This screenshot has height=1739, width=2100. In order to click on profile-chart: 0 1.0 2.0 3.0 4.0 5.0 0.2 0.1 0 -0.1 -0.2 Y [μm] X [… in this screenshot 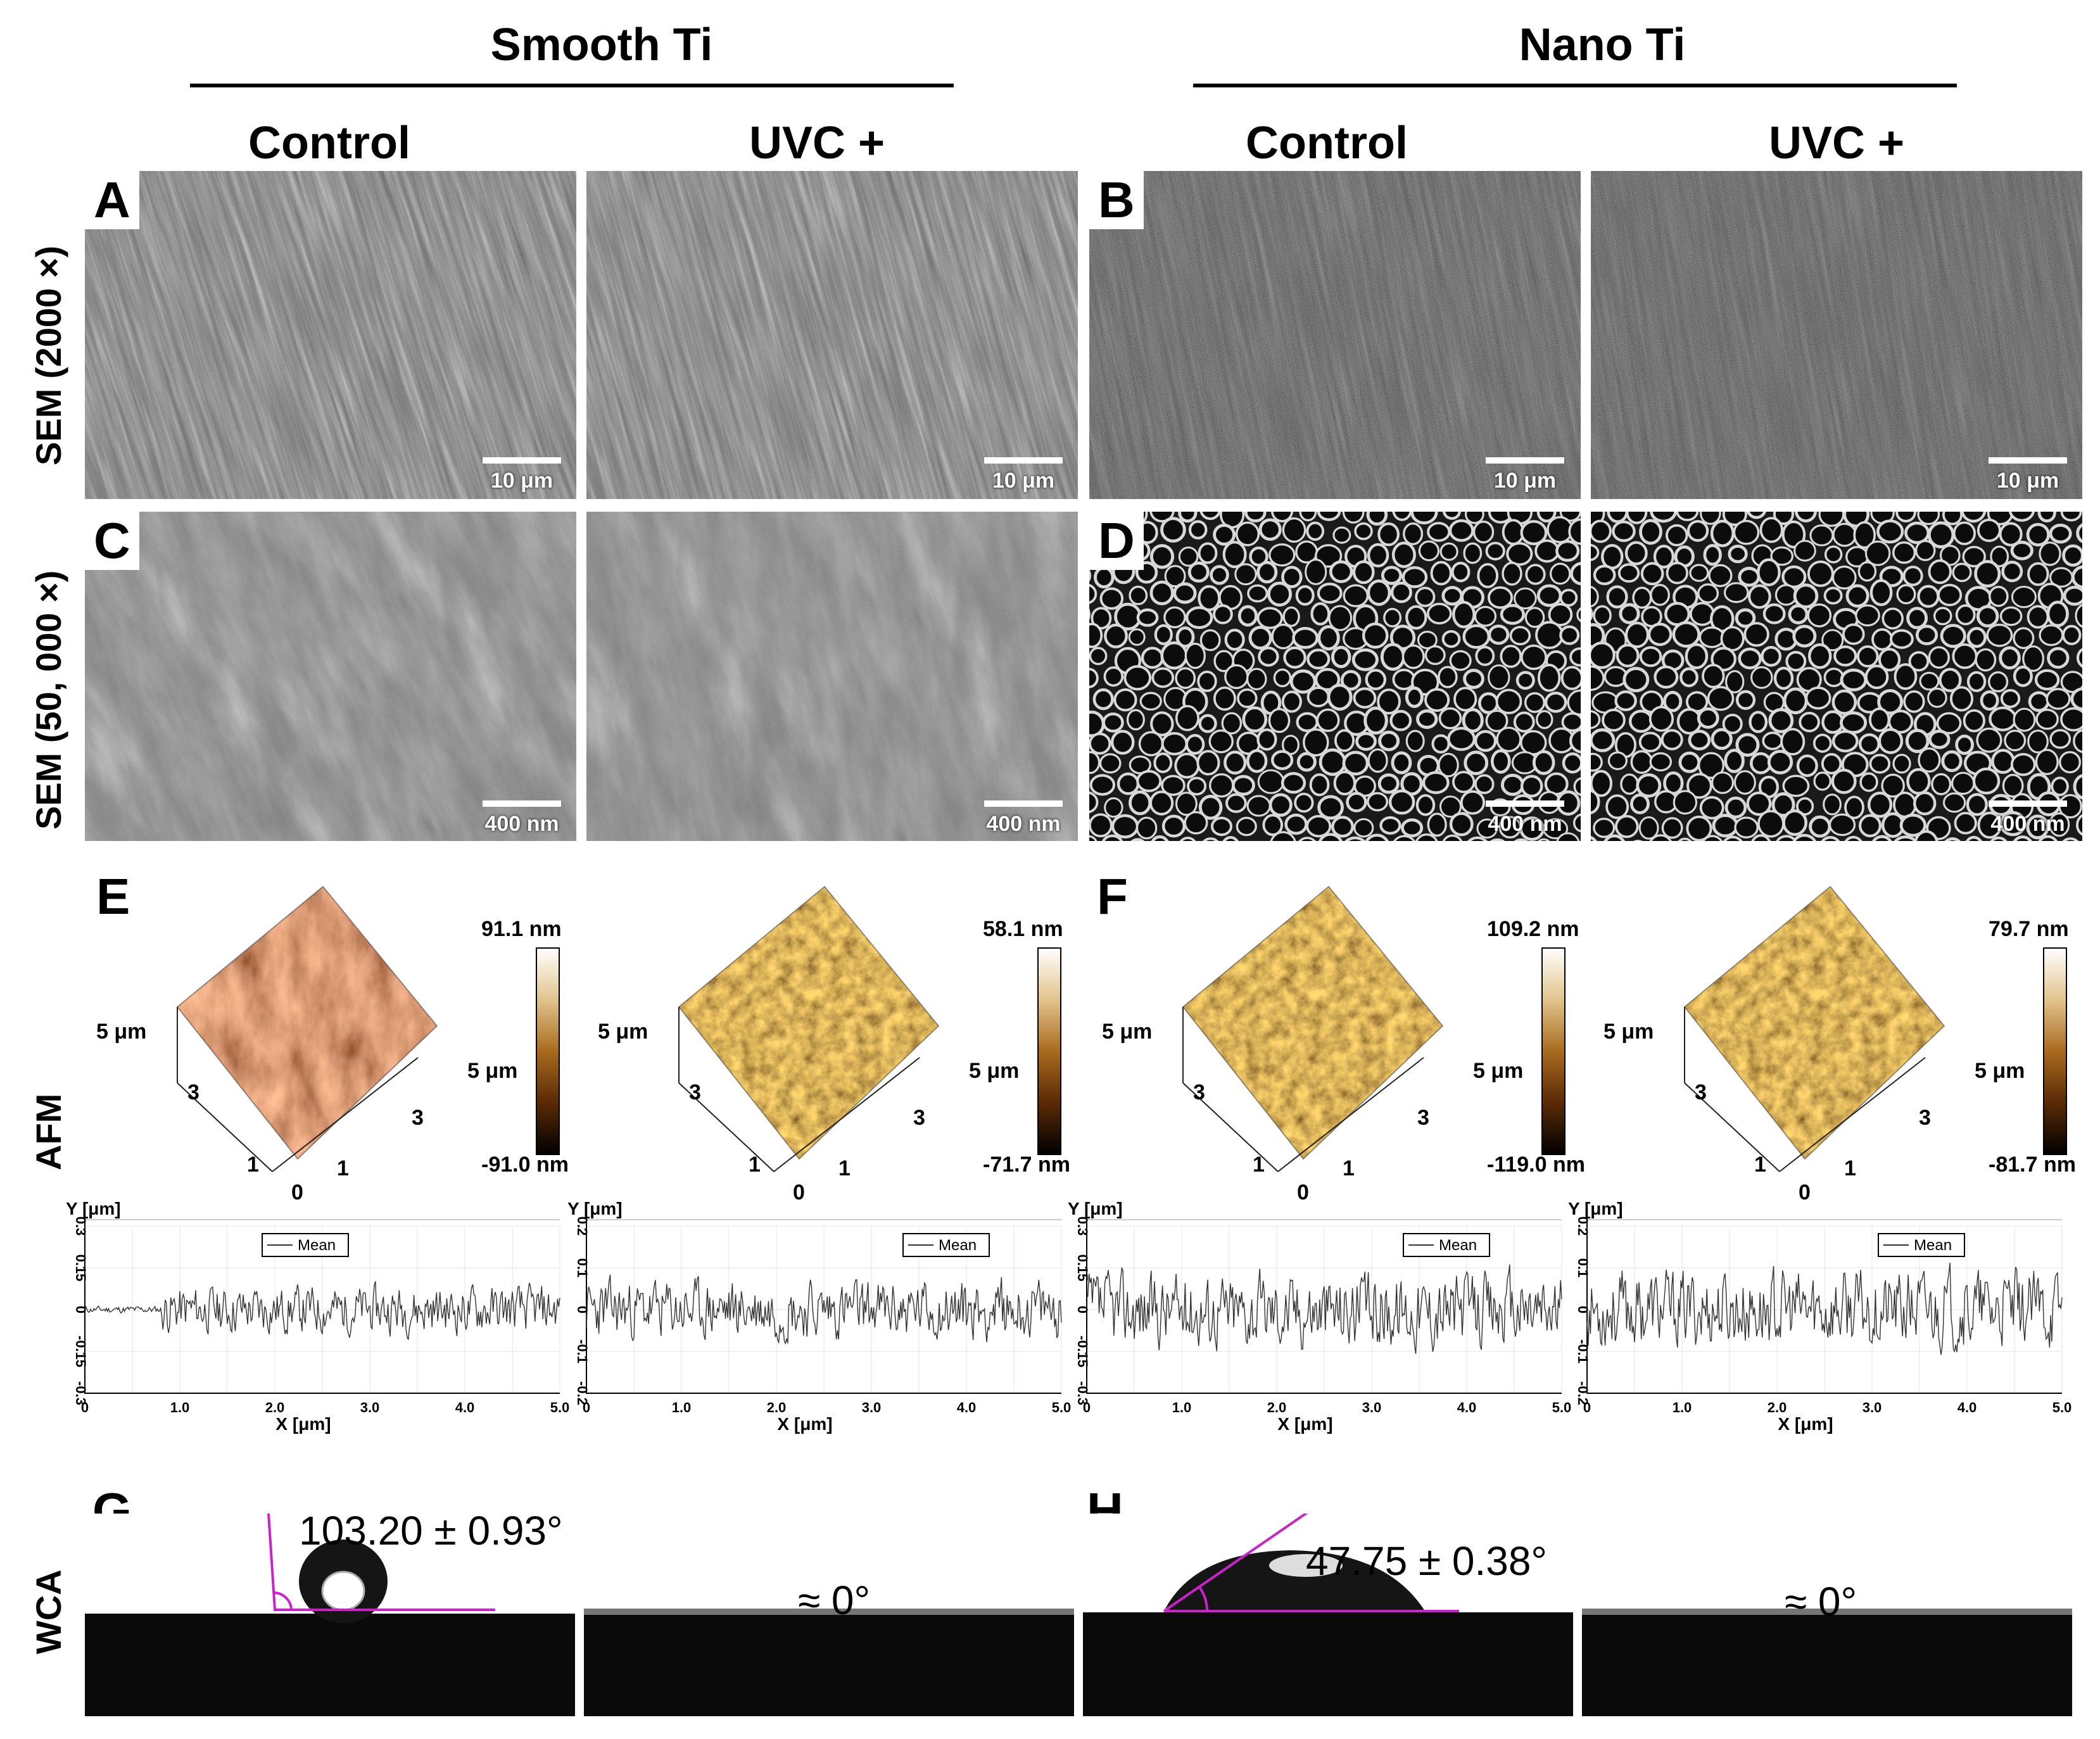, I will do `click(820, 1316)`.